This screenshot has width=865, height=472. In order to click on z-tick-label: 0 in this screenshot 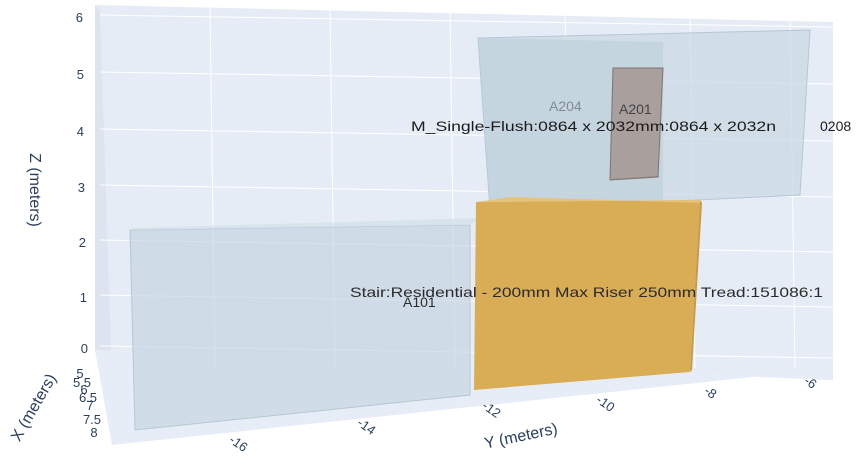, I will do `click(84, 348)`.